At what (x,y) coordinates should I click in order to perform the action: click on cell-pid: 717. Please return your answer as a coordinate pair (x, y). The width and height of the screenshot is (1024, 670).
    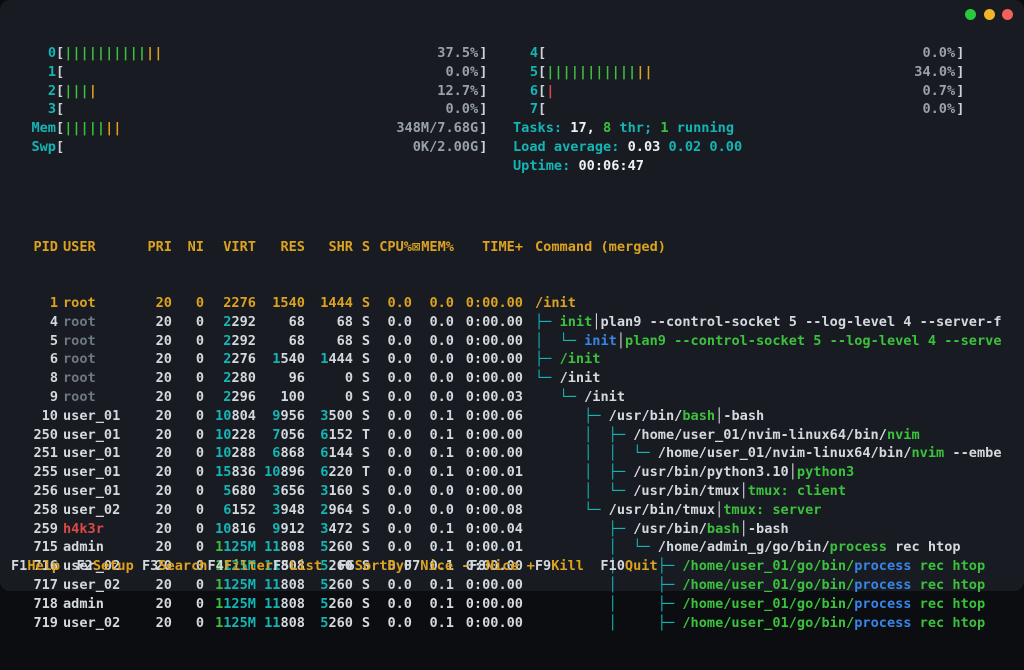
    Looking at the image, I should click on (45, 584).